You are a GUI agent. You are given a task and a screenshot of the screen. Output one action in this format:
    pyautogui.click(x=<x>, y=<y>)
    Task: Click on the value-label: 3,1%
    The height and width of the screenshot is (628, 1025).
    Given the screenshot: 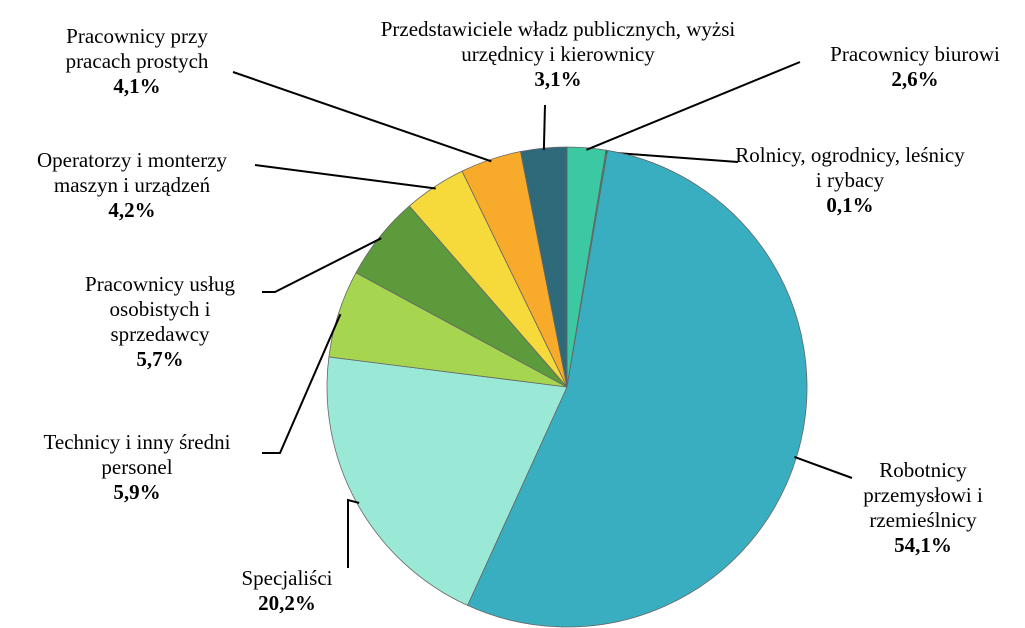 What is the action you would take?
    pyautogui.click(x=558, y=79)
    